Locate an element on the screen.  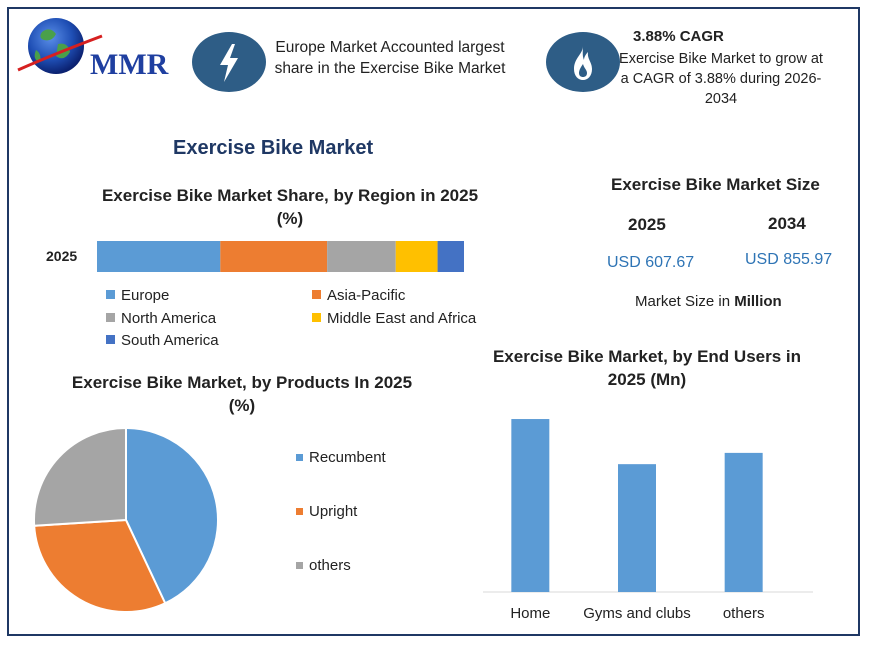
legend-label: Europe is located at coordinates (145, 295).